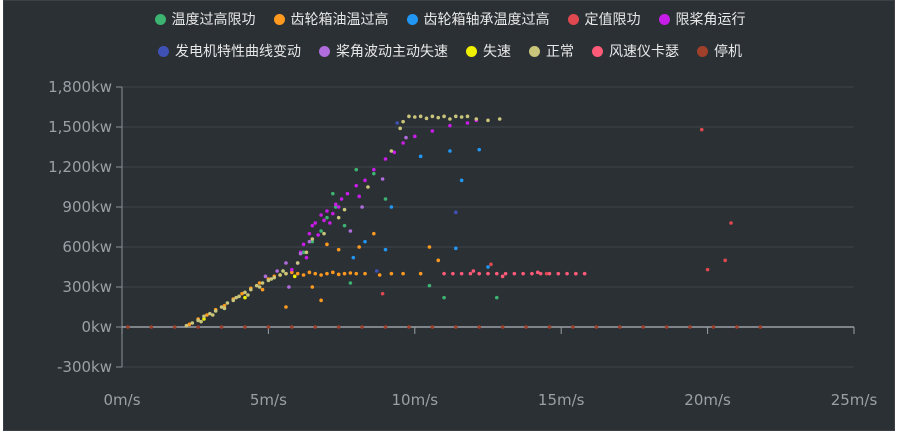 This screenshot has height=435, width=899. Describe the element at coordinates (121, 400) in the screenshot. I see `x-tick-label: 0m/s` at that location.